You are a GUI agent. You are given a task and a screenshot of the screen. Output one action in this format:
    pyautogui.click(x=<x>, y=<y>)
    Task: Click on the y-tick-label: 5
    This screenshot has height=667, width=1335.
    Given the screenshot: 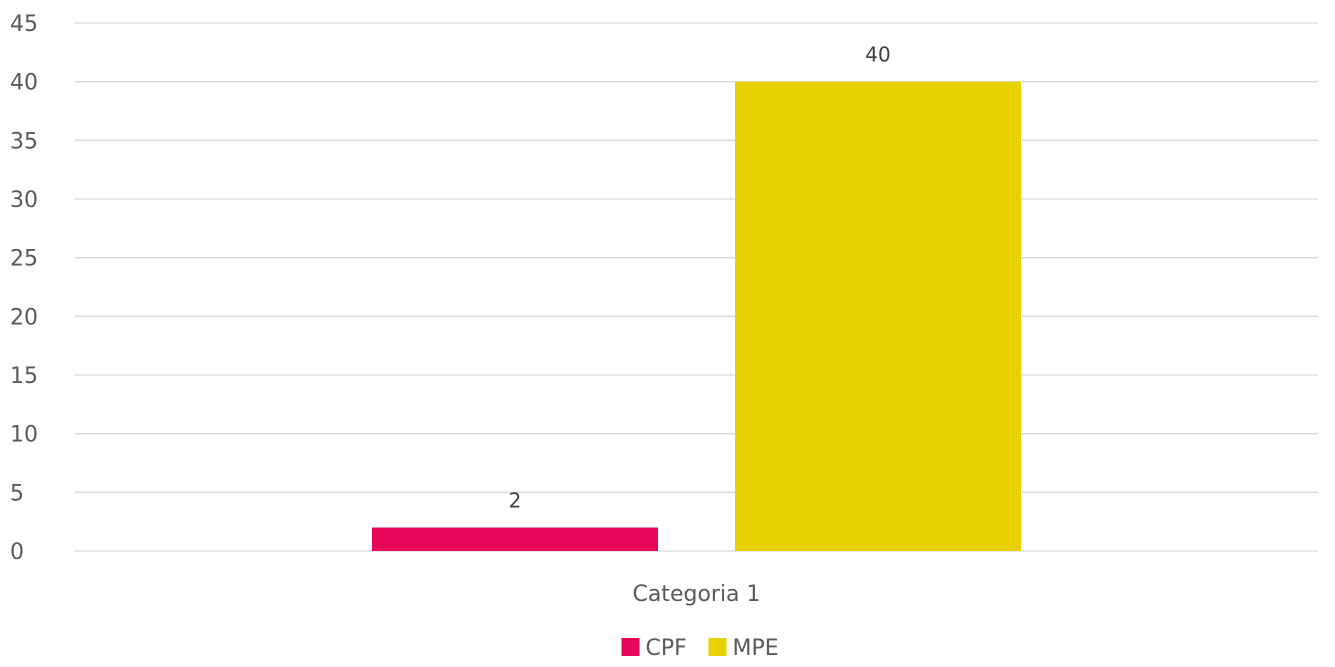 What is the action you would take?
    pyautogui.click(x=17, y=493)
    